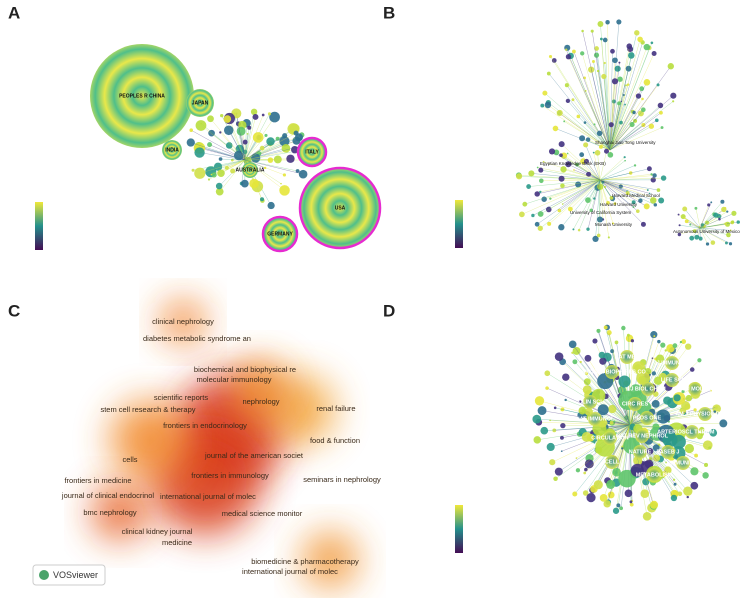 The height and width of the screenshot is (598, 749). What do you see at coordinates (389, 12) in the screenshot?
I see `panel-letter: B` at bounding box center [389, 12].